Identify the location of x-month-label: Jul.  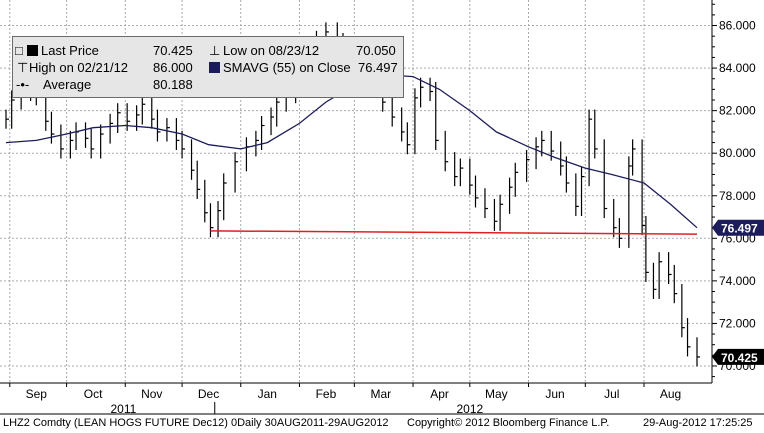
(611, 394).